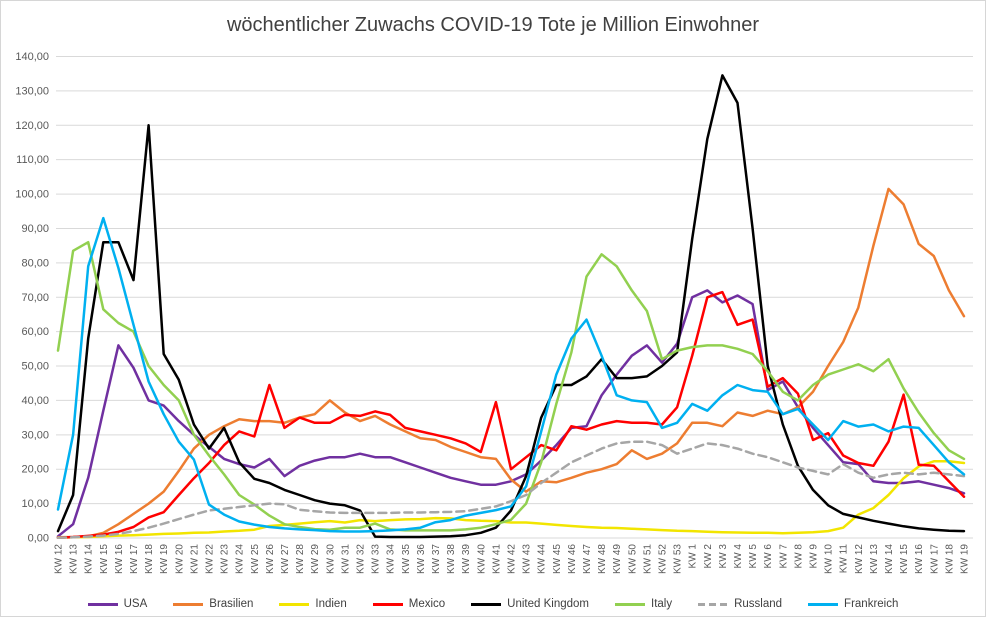  What do you see at coordinates (663, 559) in the screenshot?
I see `x-axis-tick-label: KW 52` at bounding box center [663, 559].